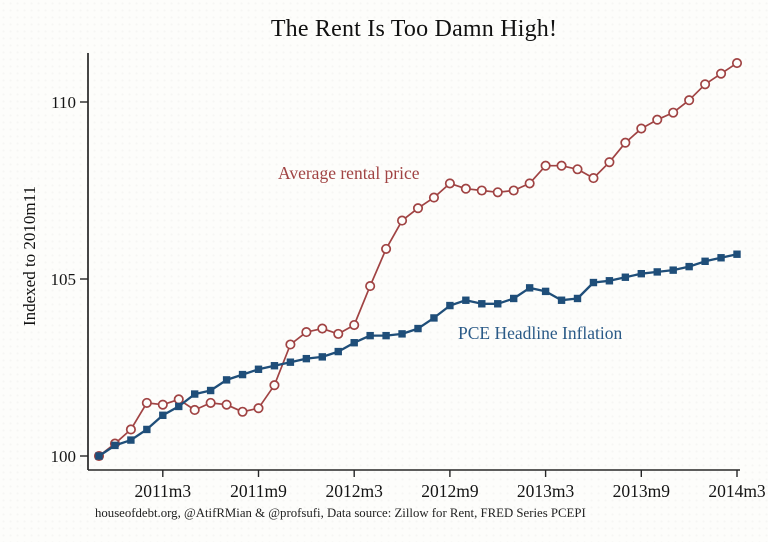  Describe the element at coordinates (64, 456) in the screenshot. I see `y-tick-label: 100` at that location.